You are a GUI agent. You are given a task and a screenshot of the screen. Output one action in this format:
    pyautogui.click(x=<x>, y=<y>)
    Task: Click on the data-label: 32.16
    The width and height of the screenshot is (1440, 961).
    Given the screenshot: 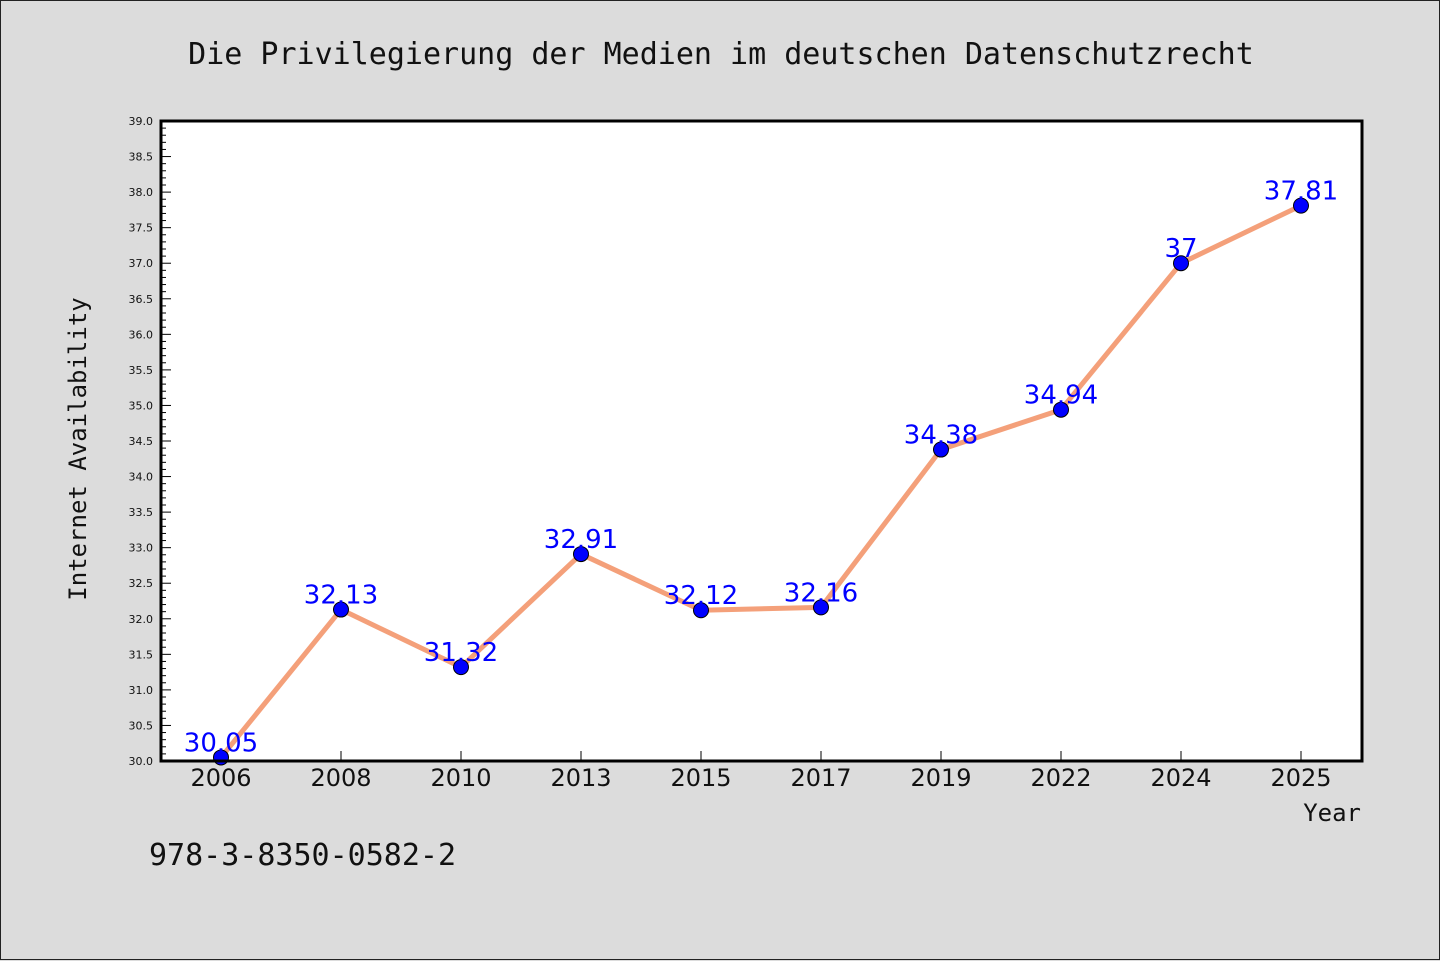 What is the action you would take?
    pyautogui.click(x=821, y=593)
    